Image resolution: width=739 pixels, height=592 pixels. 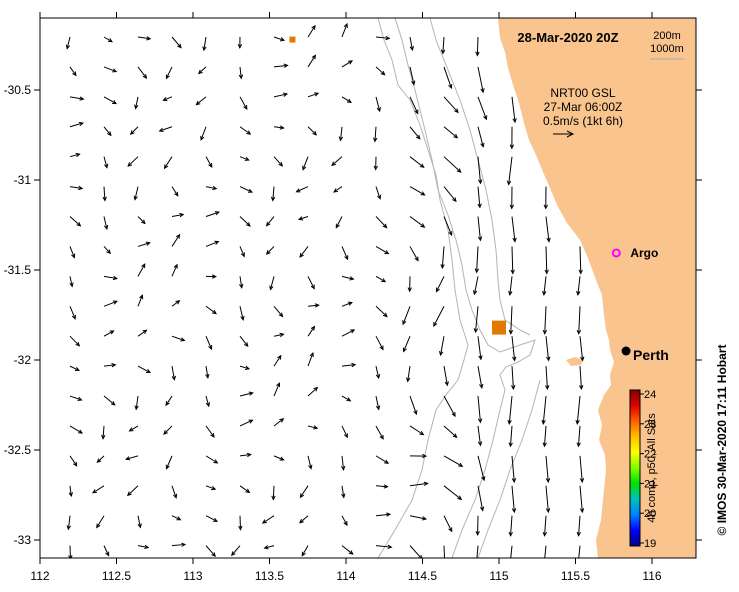 What do you see at coordinates (652, 468) in the screenshot?
I see `colorbar-title: 4h comp, p50, All Sats` at bounding box center [652, 468].